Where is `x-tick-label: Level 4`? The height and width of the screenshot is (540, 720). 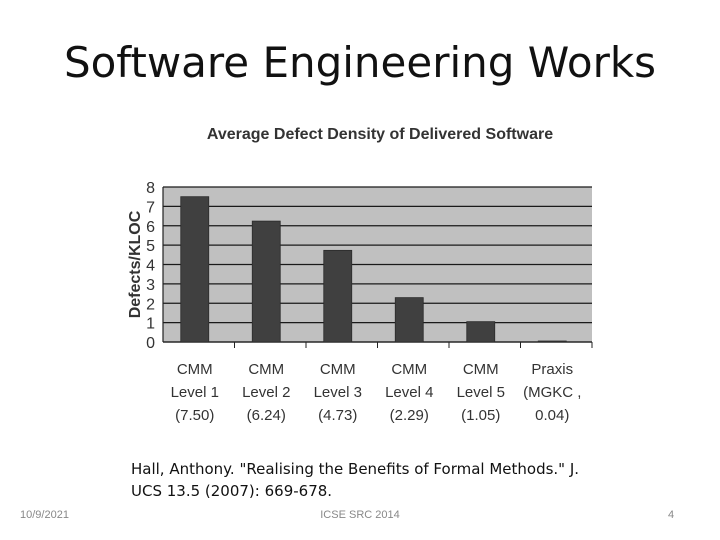
x-tick-label: Level 4 is located at coordinates (409, 392).